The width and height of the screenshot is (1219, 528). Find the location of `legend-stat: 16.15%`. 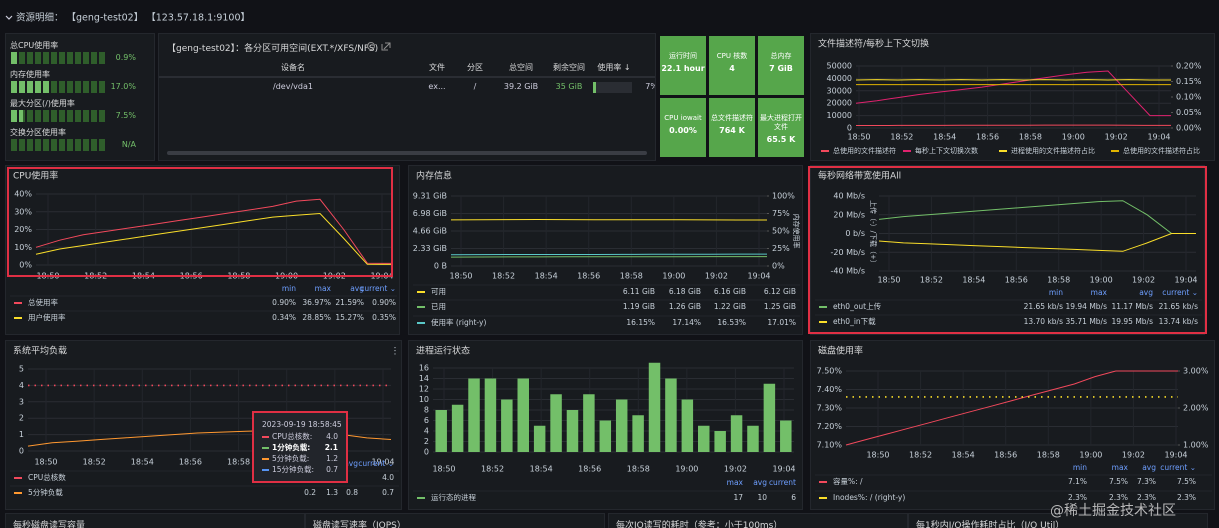

legend-stat: 16.15% is located at coordinates (640, 322).